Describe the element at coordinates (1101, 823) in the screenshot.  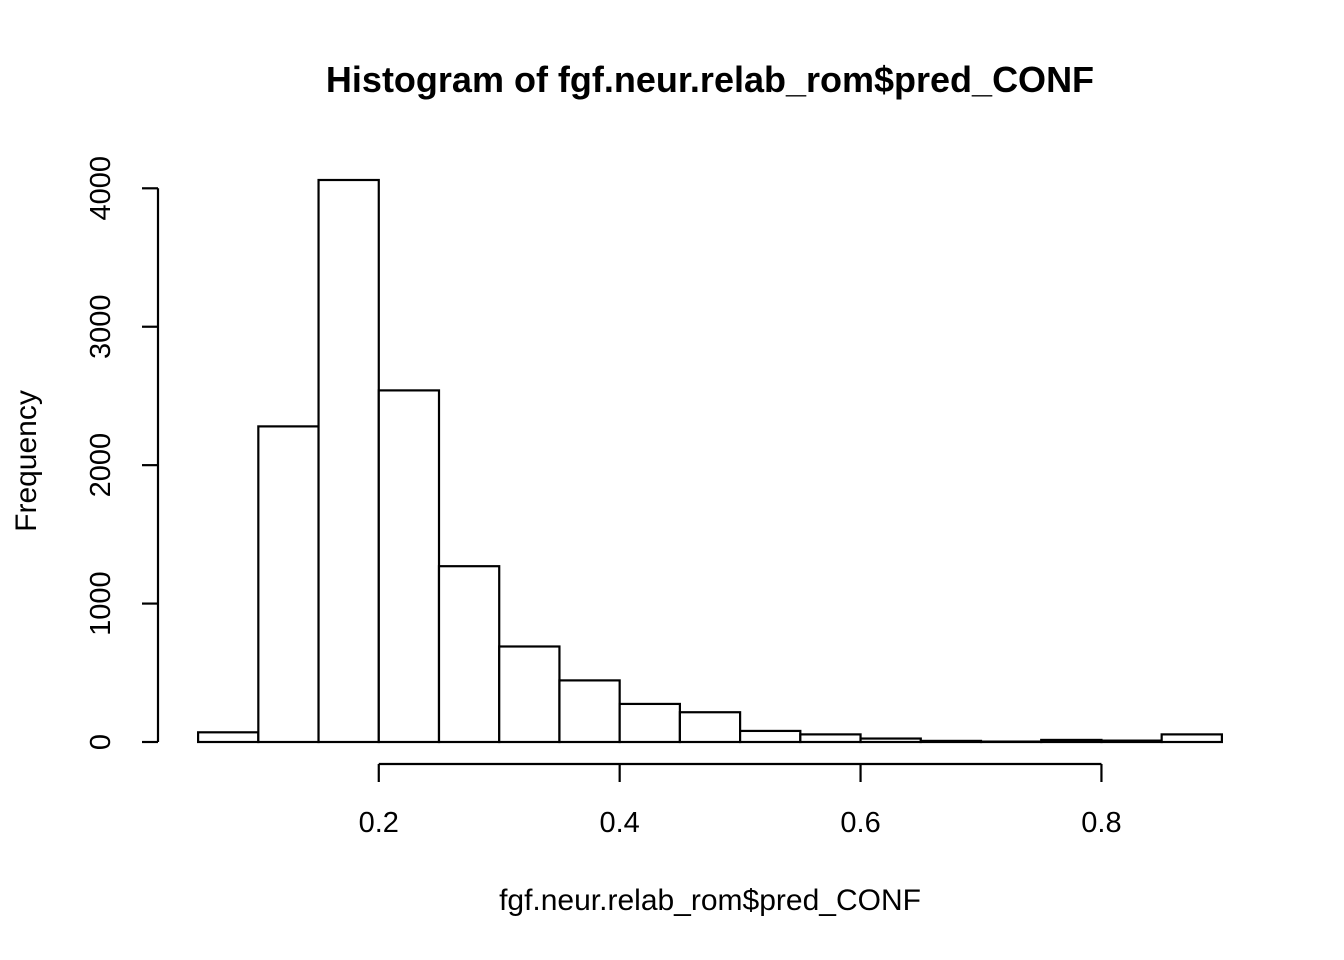
I see `x-tick-label: 0.8` at that location.